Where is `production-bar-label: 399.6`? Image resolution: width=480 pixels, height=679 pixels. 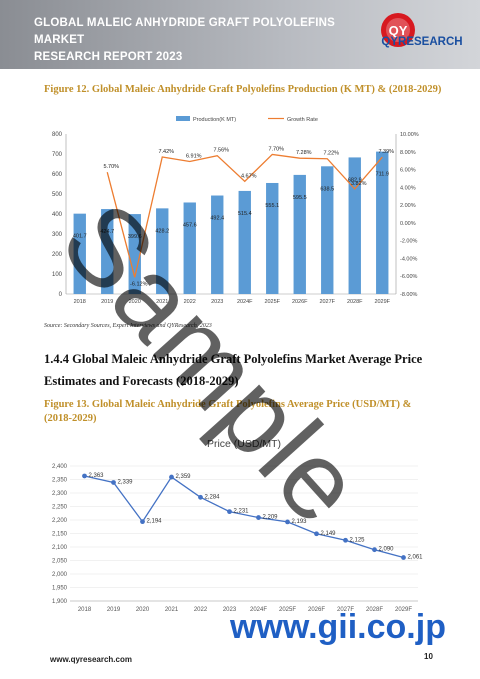 production-bar-label: 399.6 is located at coordinates (135, 237).